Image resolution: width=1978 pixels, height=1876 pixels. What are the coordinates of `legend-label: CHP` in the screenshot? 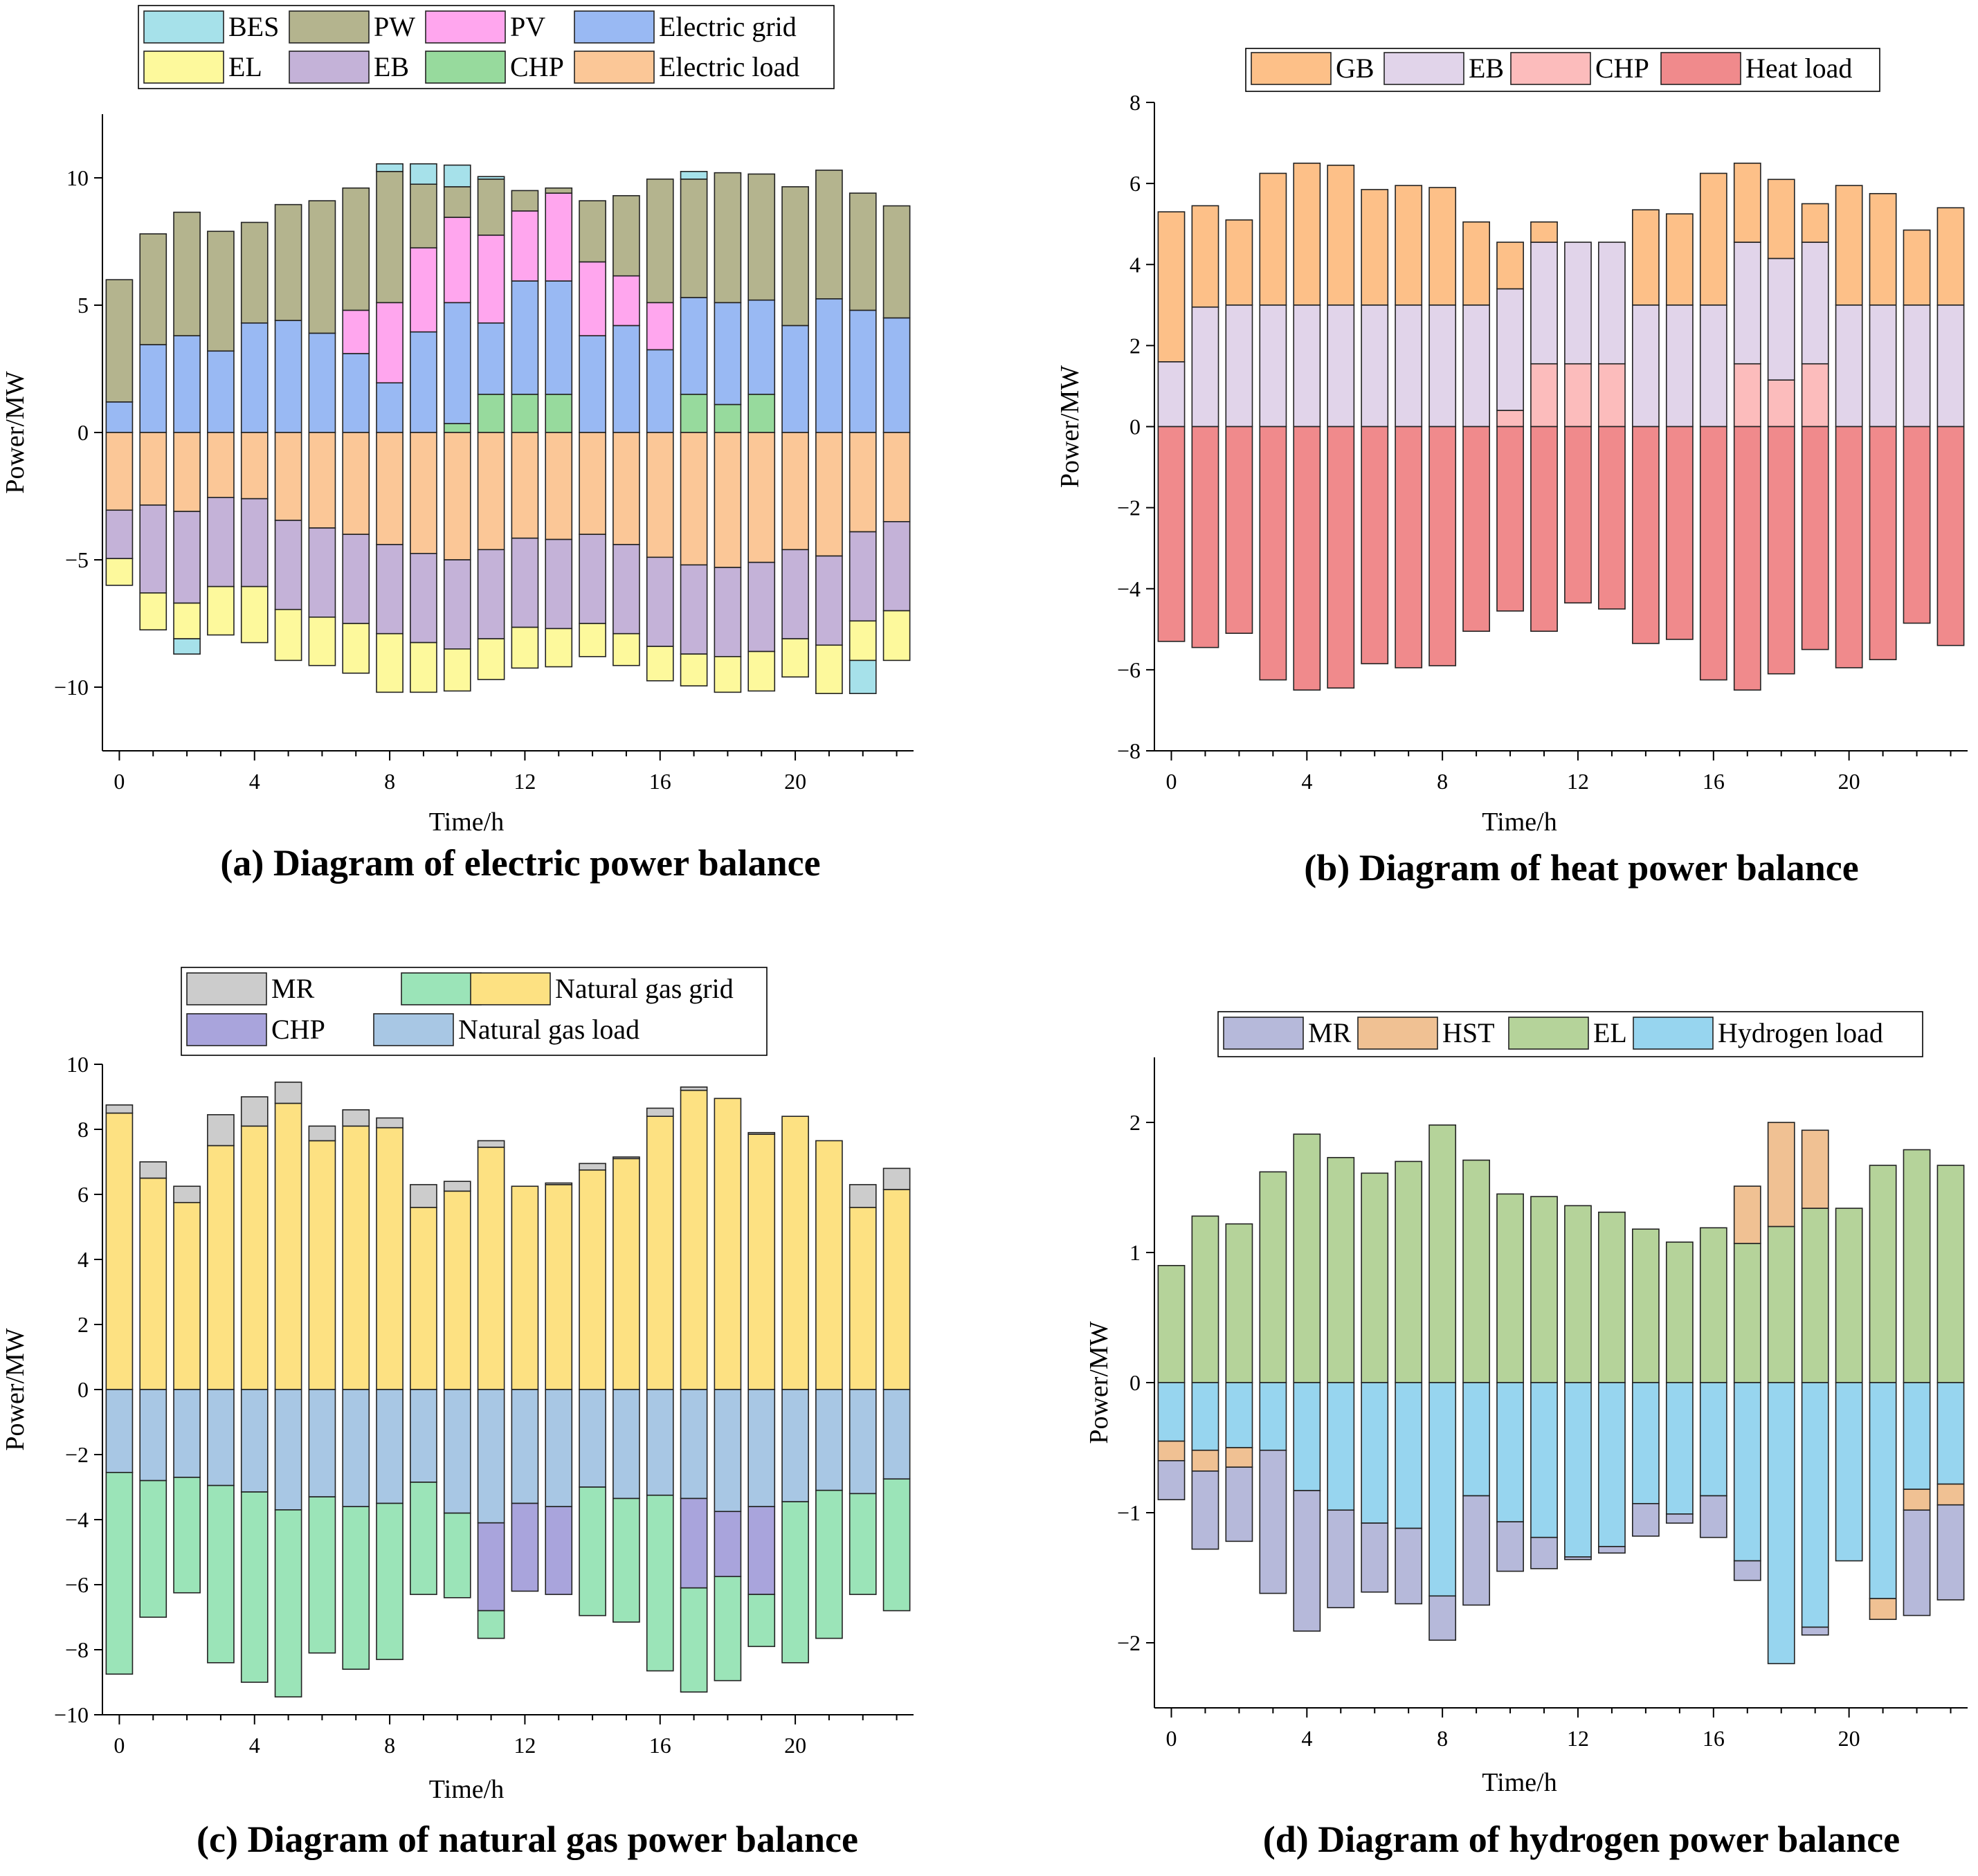 It's located at (537, 66).